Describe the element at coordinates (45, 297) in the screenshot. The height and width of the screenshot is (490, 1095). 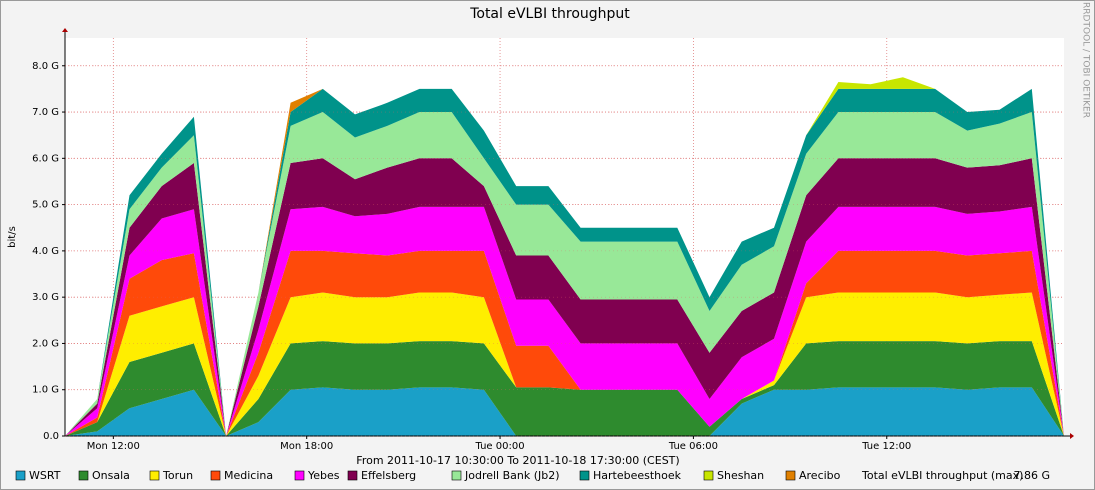
I see `y-tick-label: 3.0 G` at that location.